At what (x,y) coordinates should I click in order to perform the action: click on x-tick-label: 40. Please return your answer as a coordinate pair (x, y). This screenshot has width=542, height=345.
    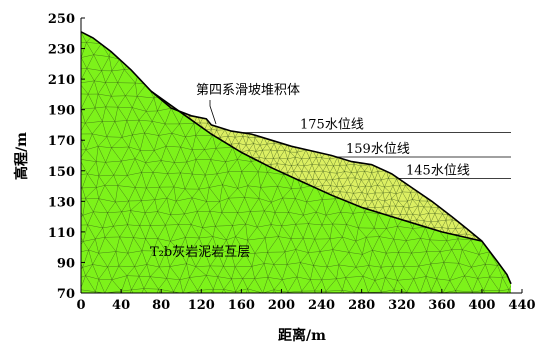
    Looking at the image, I should click on (121, 305).